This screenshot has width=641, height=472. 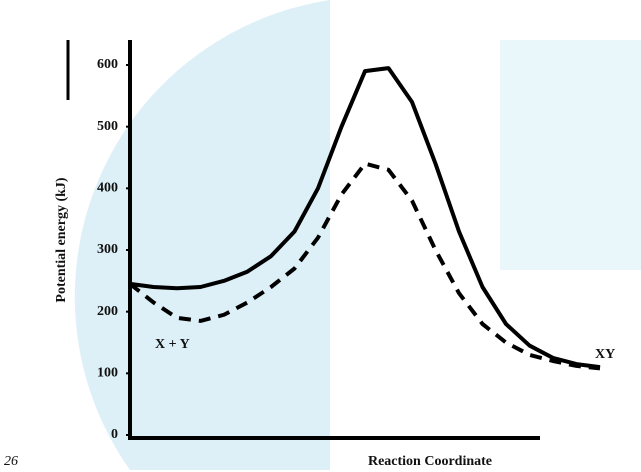 I want to click on y-tick-label: 600, so click(x=107, y=64).